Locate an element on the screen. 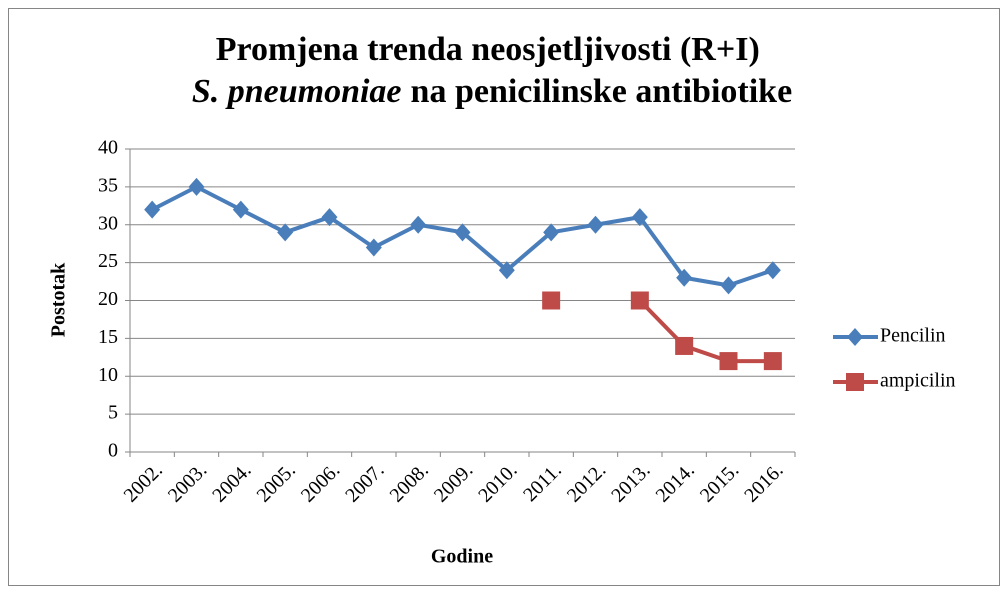 This screenshot has height=594, width=1008. y-tick-label: 0 is located at coordinates (113, 451).